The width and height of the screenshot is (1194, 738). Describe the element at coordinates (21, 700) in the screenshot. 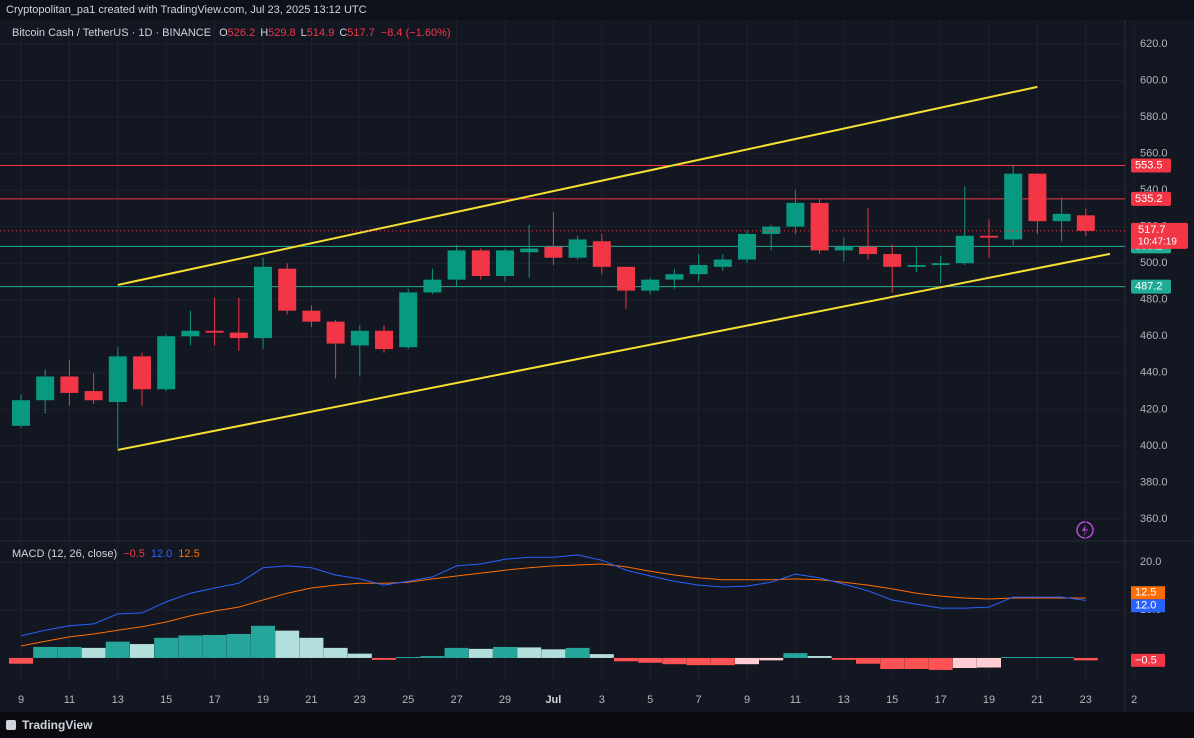

I see `x-tick-label: 9` at that location.